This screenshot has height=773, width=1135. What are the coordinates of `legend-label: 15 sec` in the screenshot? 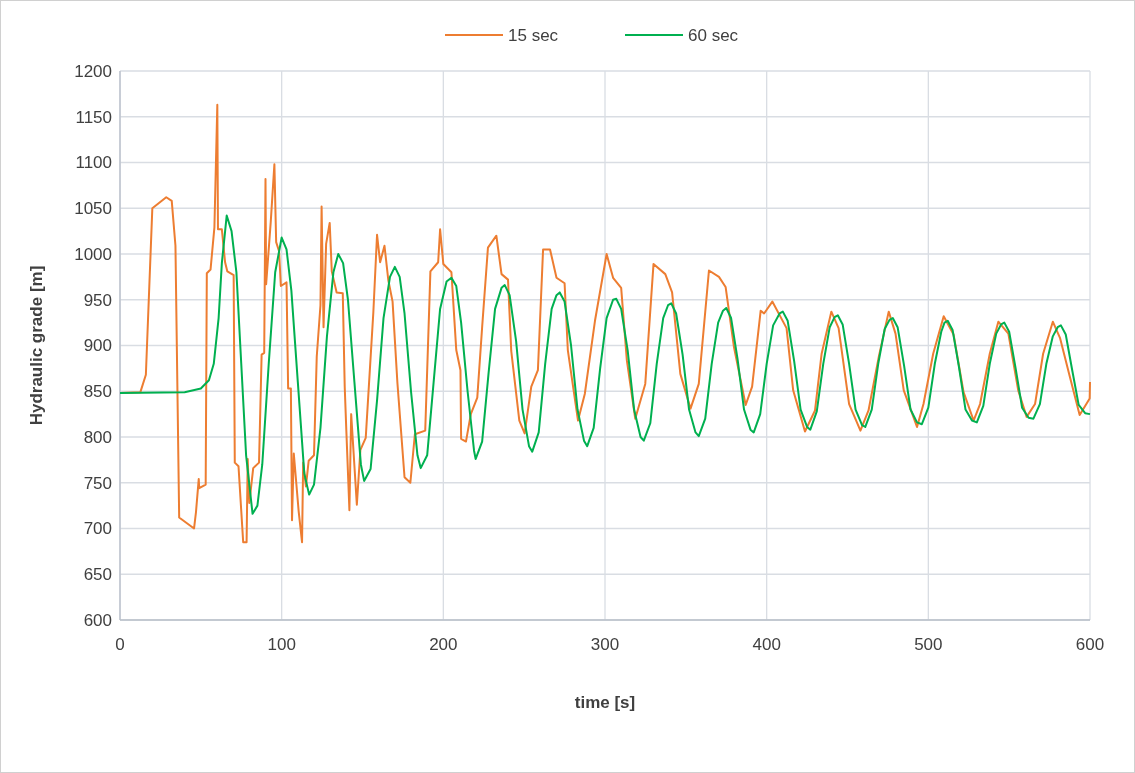 It's located at (533, 35).